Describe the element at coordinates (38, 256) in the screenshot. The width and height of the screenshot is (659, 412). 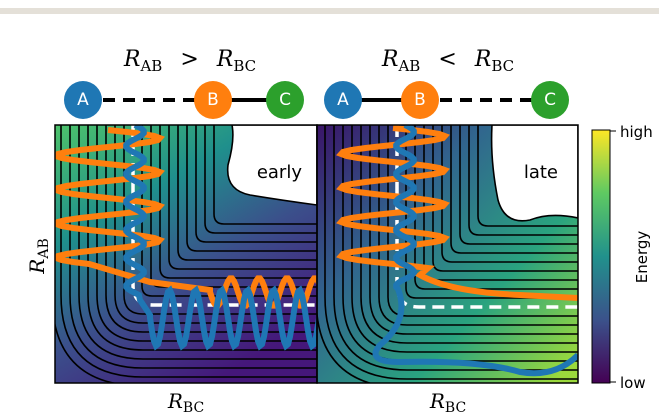
I see `y-axis-label: RAB` at that location.